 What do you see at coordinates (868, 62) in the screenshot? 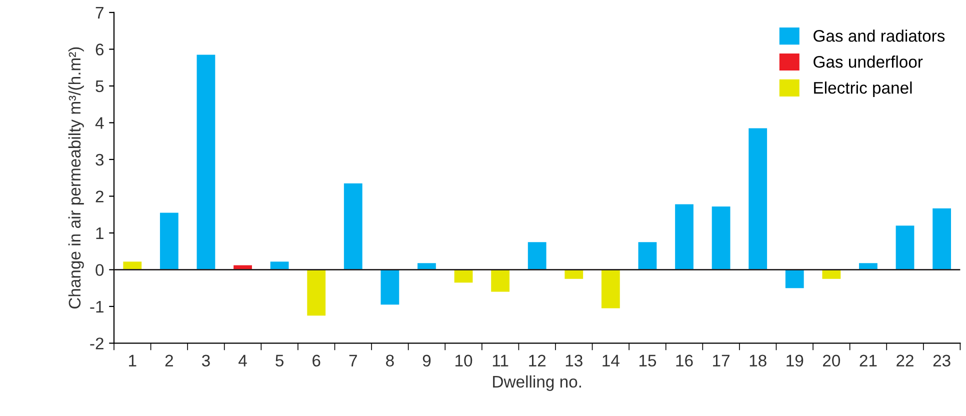
I see `legend-label: Gas underfloor` at bounding box center [868, 62].